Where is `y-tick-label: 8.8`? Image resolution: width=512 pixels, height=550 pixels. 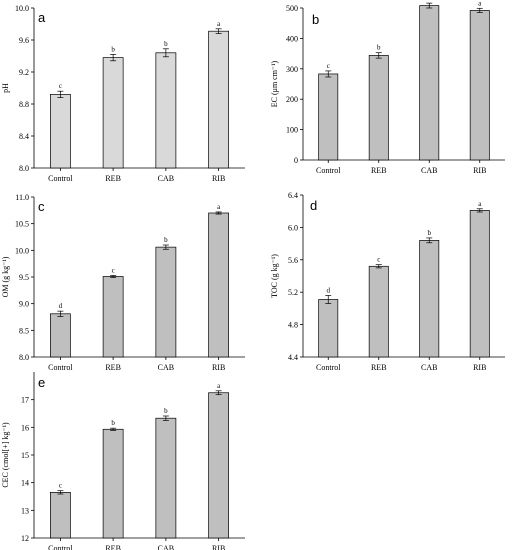 y-tick-label: 8.8 is located at coordinates (24, 104).